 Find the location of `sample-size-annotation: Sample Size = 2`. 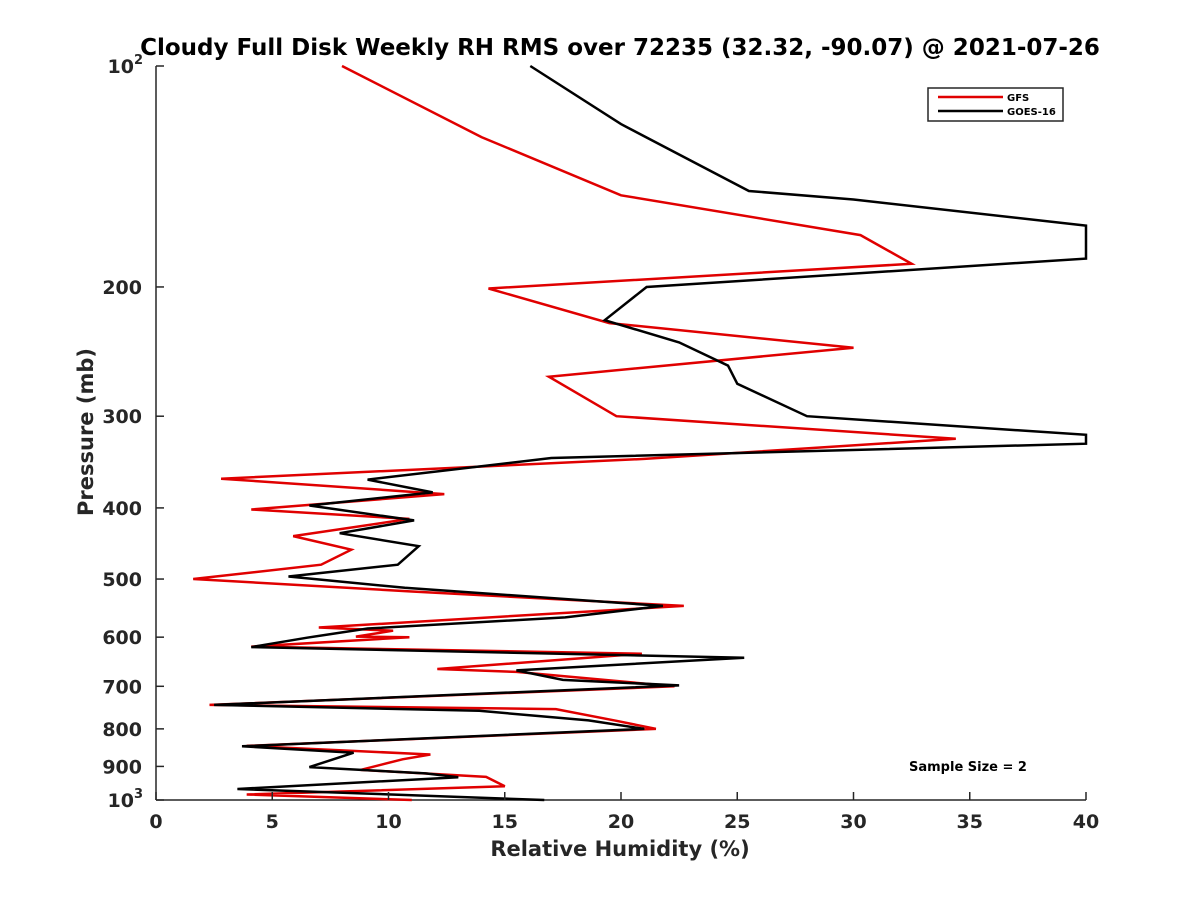

sample-size-annotation: Sample Size = 2 is located at coordinates (968, 767).